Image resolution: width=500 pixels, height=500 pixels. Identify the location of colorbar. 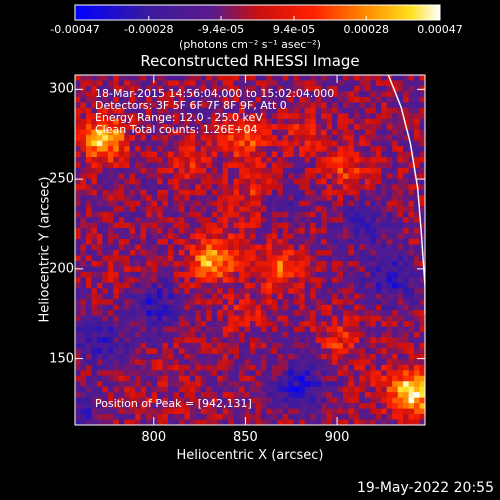
(257, 12).